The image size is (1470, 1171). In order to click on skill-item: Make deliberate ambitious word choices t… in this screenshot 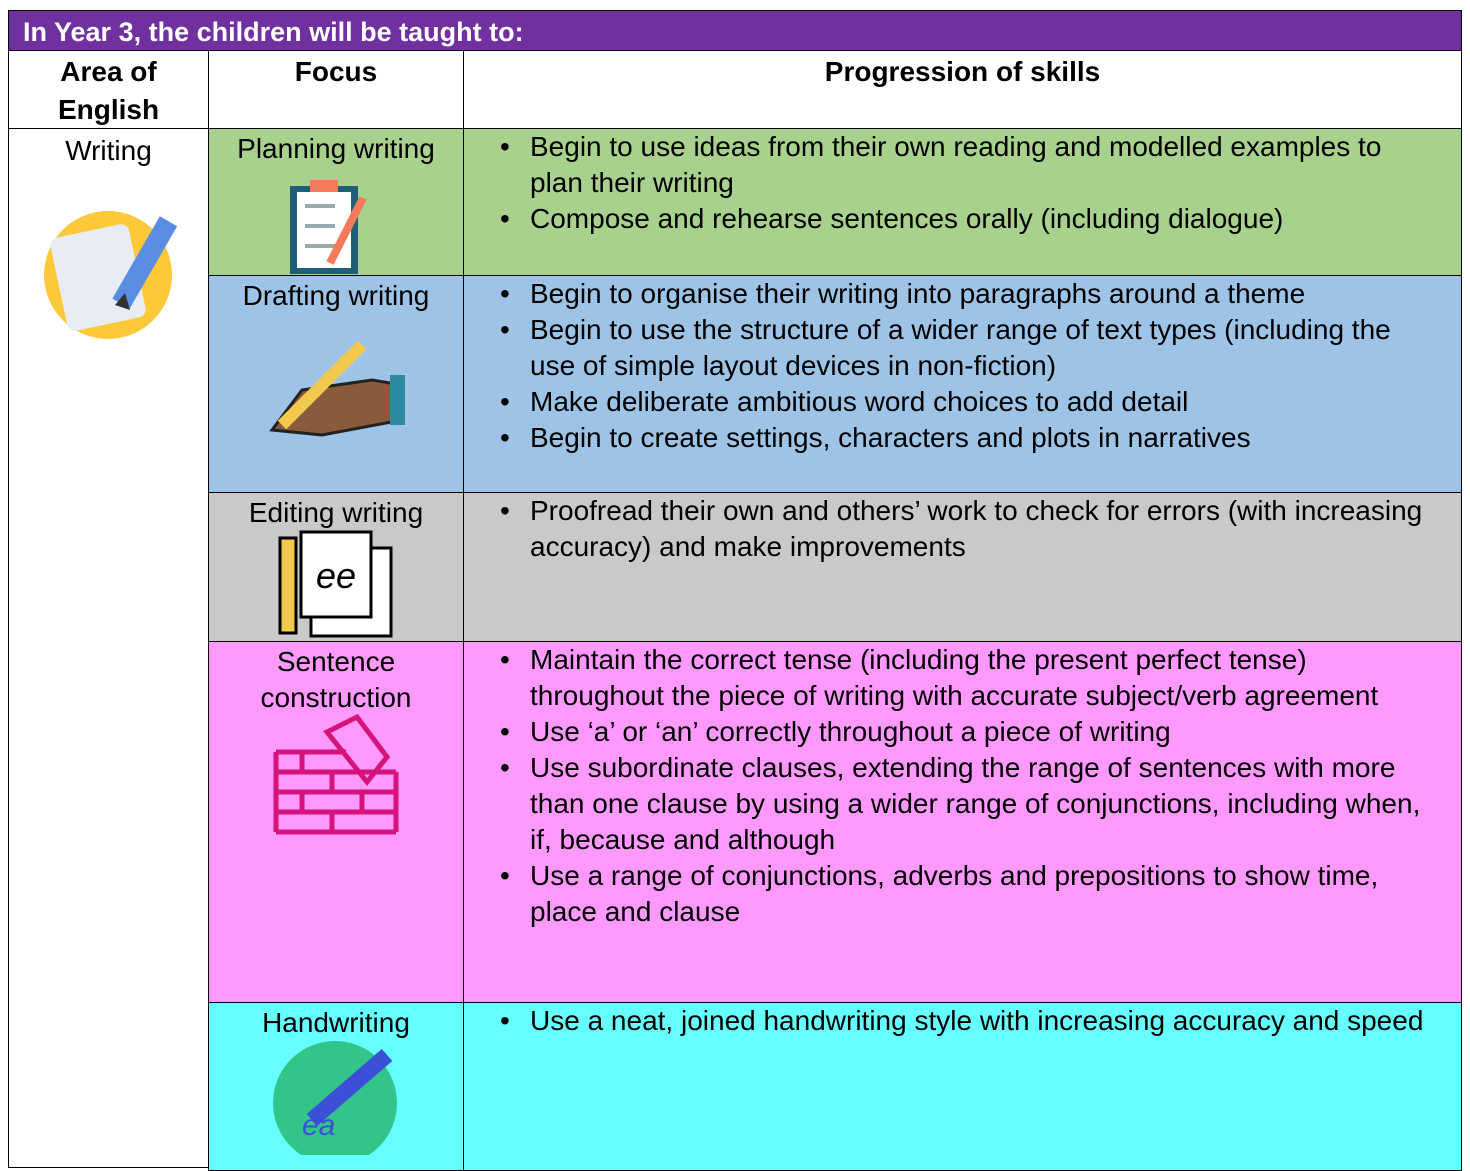, I will do `click(970, 402)`.